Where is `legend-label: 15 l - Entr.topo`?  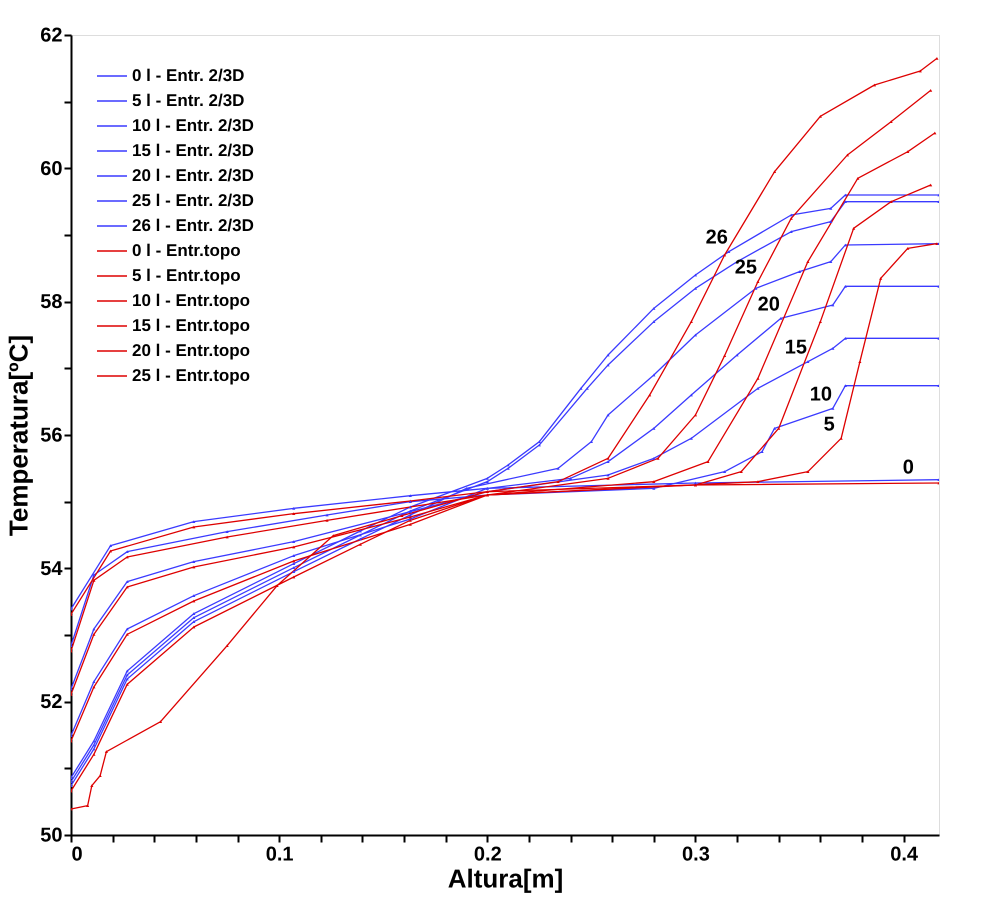
legend-label: 15 l - Entr.topo is located at coordinates (191, 325).